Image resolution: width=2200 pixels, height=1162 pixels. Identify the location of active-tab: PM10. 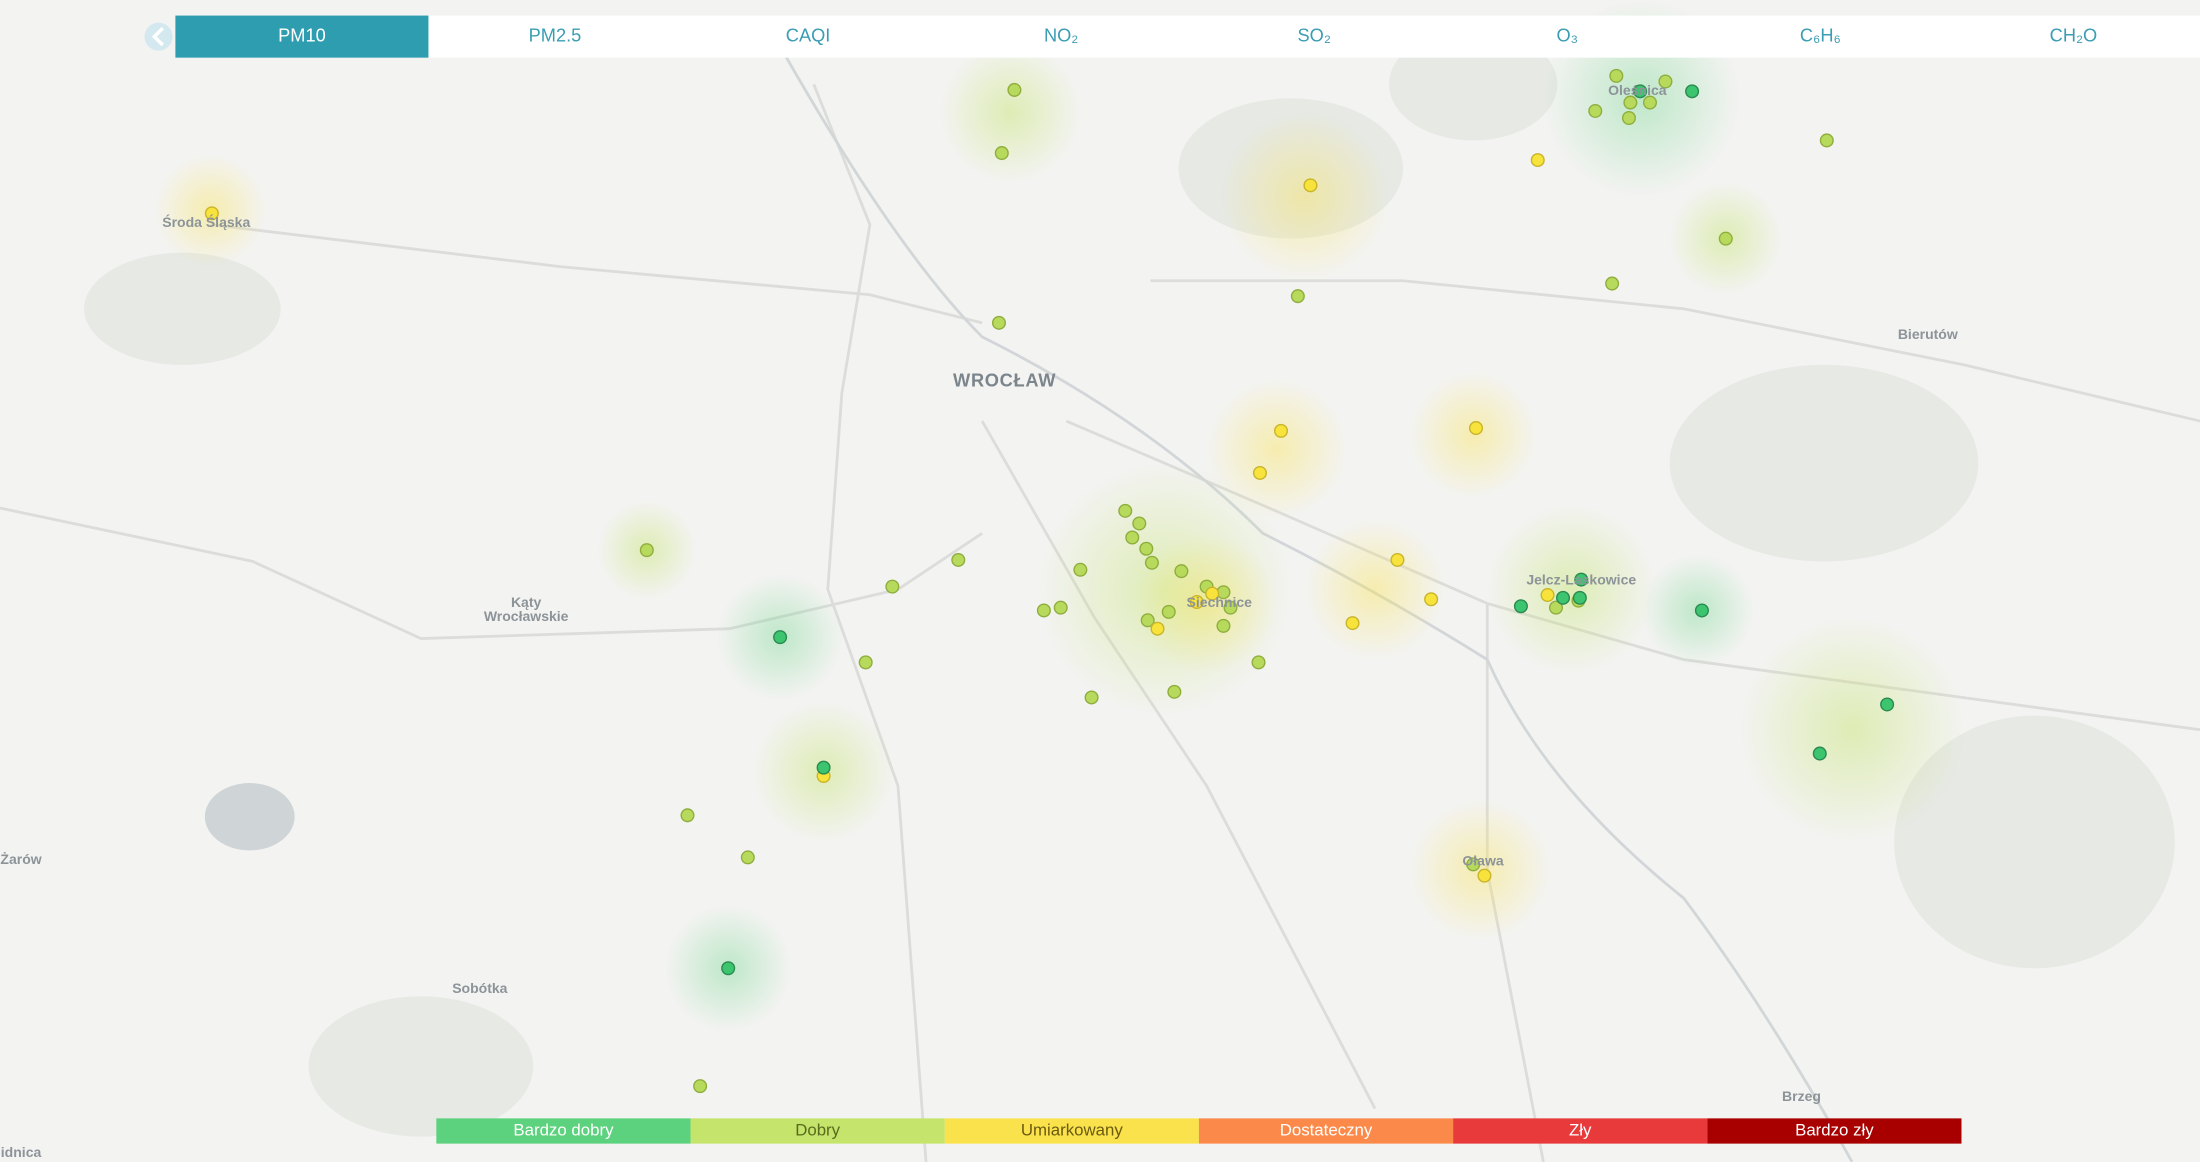
(302, 34).